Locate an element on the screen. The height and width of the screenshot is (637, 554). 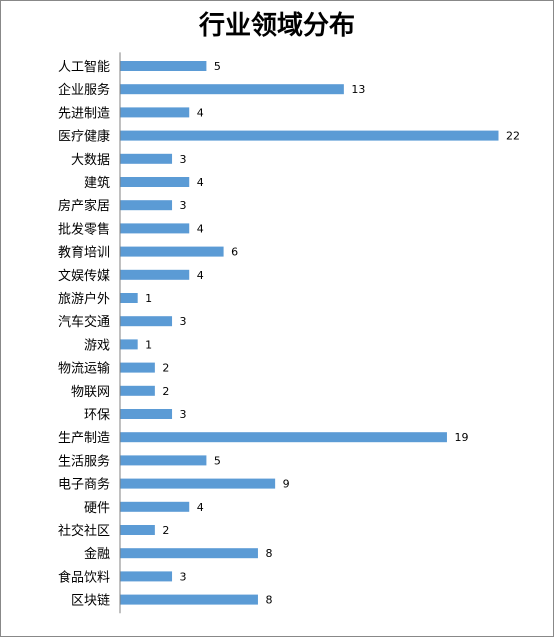
category-label: 大数据 is located at coordinates (90, 160).